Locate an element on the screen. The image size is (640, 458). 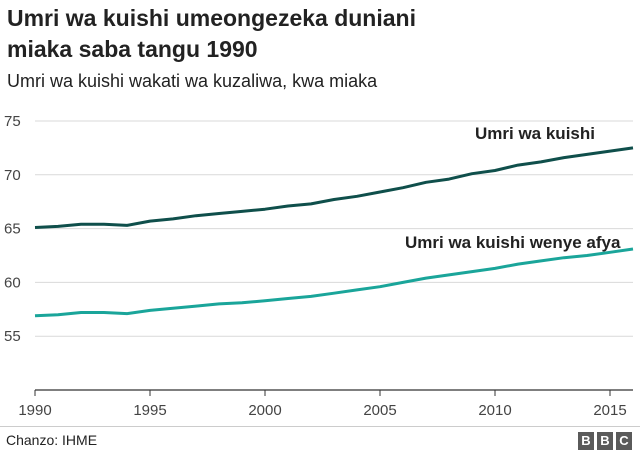
x-tick-label: 2015 is located at coordinates (609, 410).